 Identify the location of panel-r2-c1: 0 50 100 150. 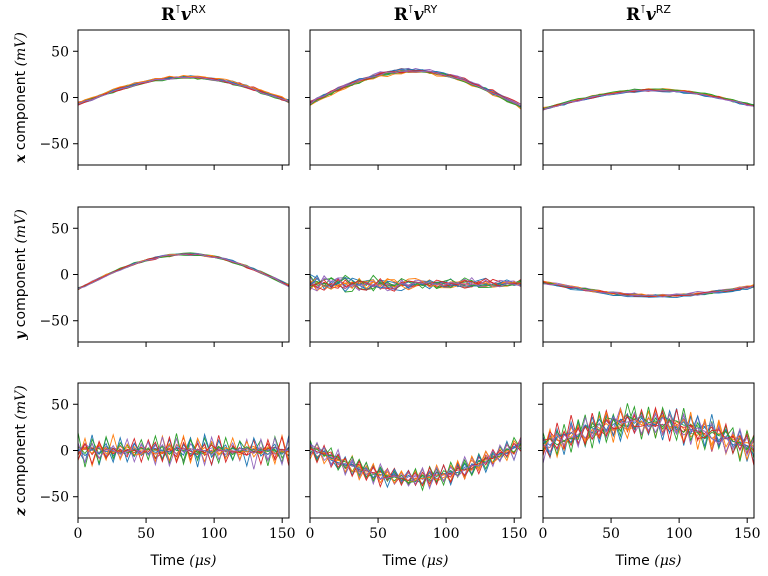
(416, 462).